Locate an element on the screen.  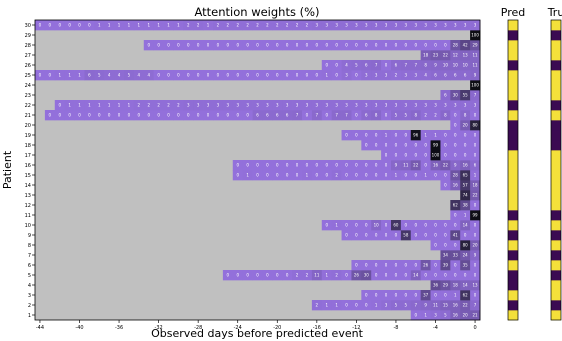
x-tick-label: -12 is located at coordinates (356, 328).